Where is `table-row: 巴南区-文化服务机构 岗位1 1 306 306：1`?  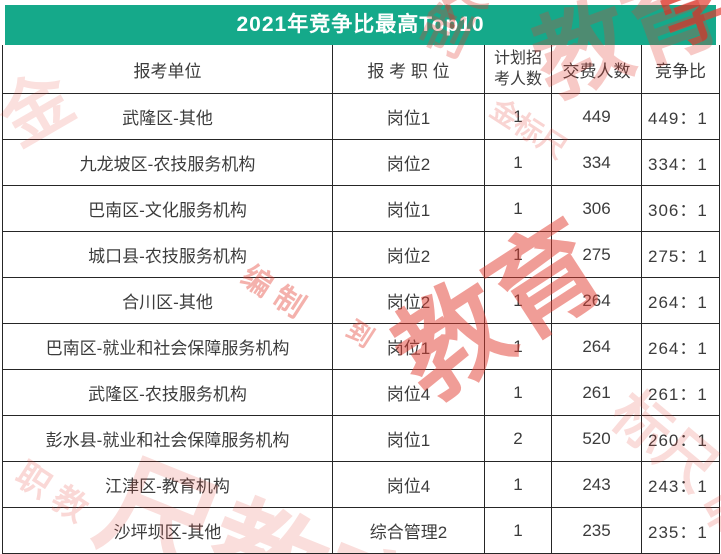
table-row: 巴南区-文化服务机构 岗位1 1 306 306：1 is located at coordinates (361, 208).